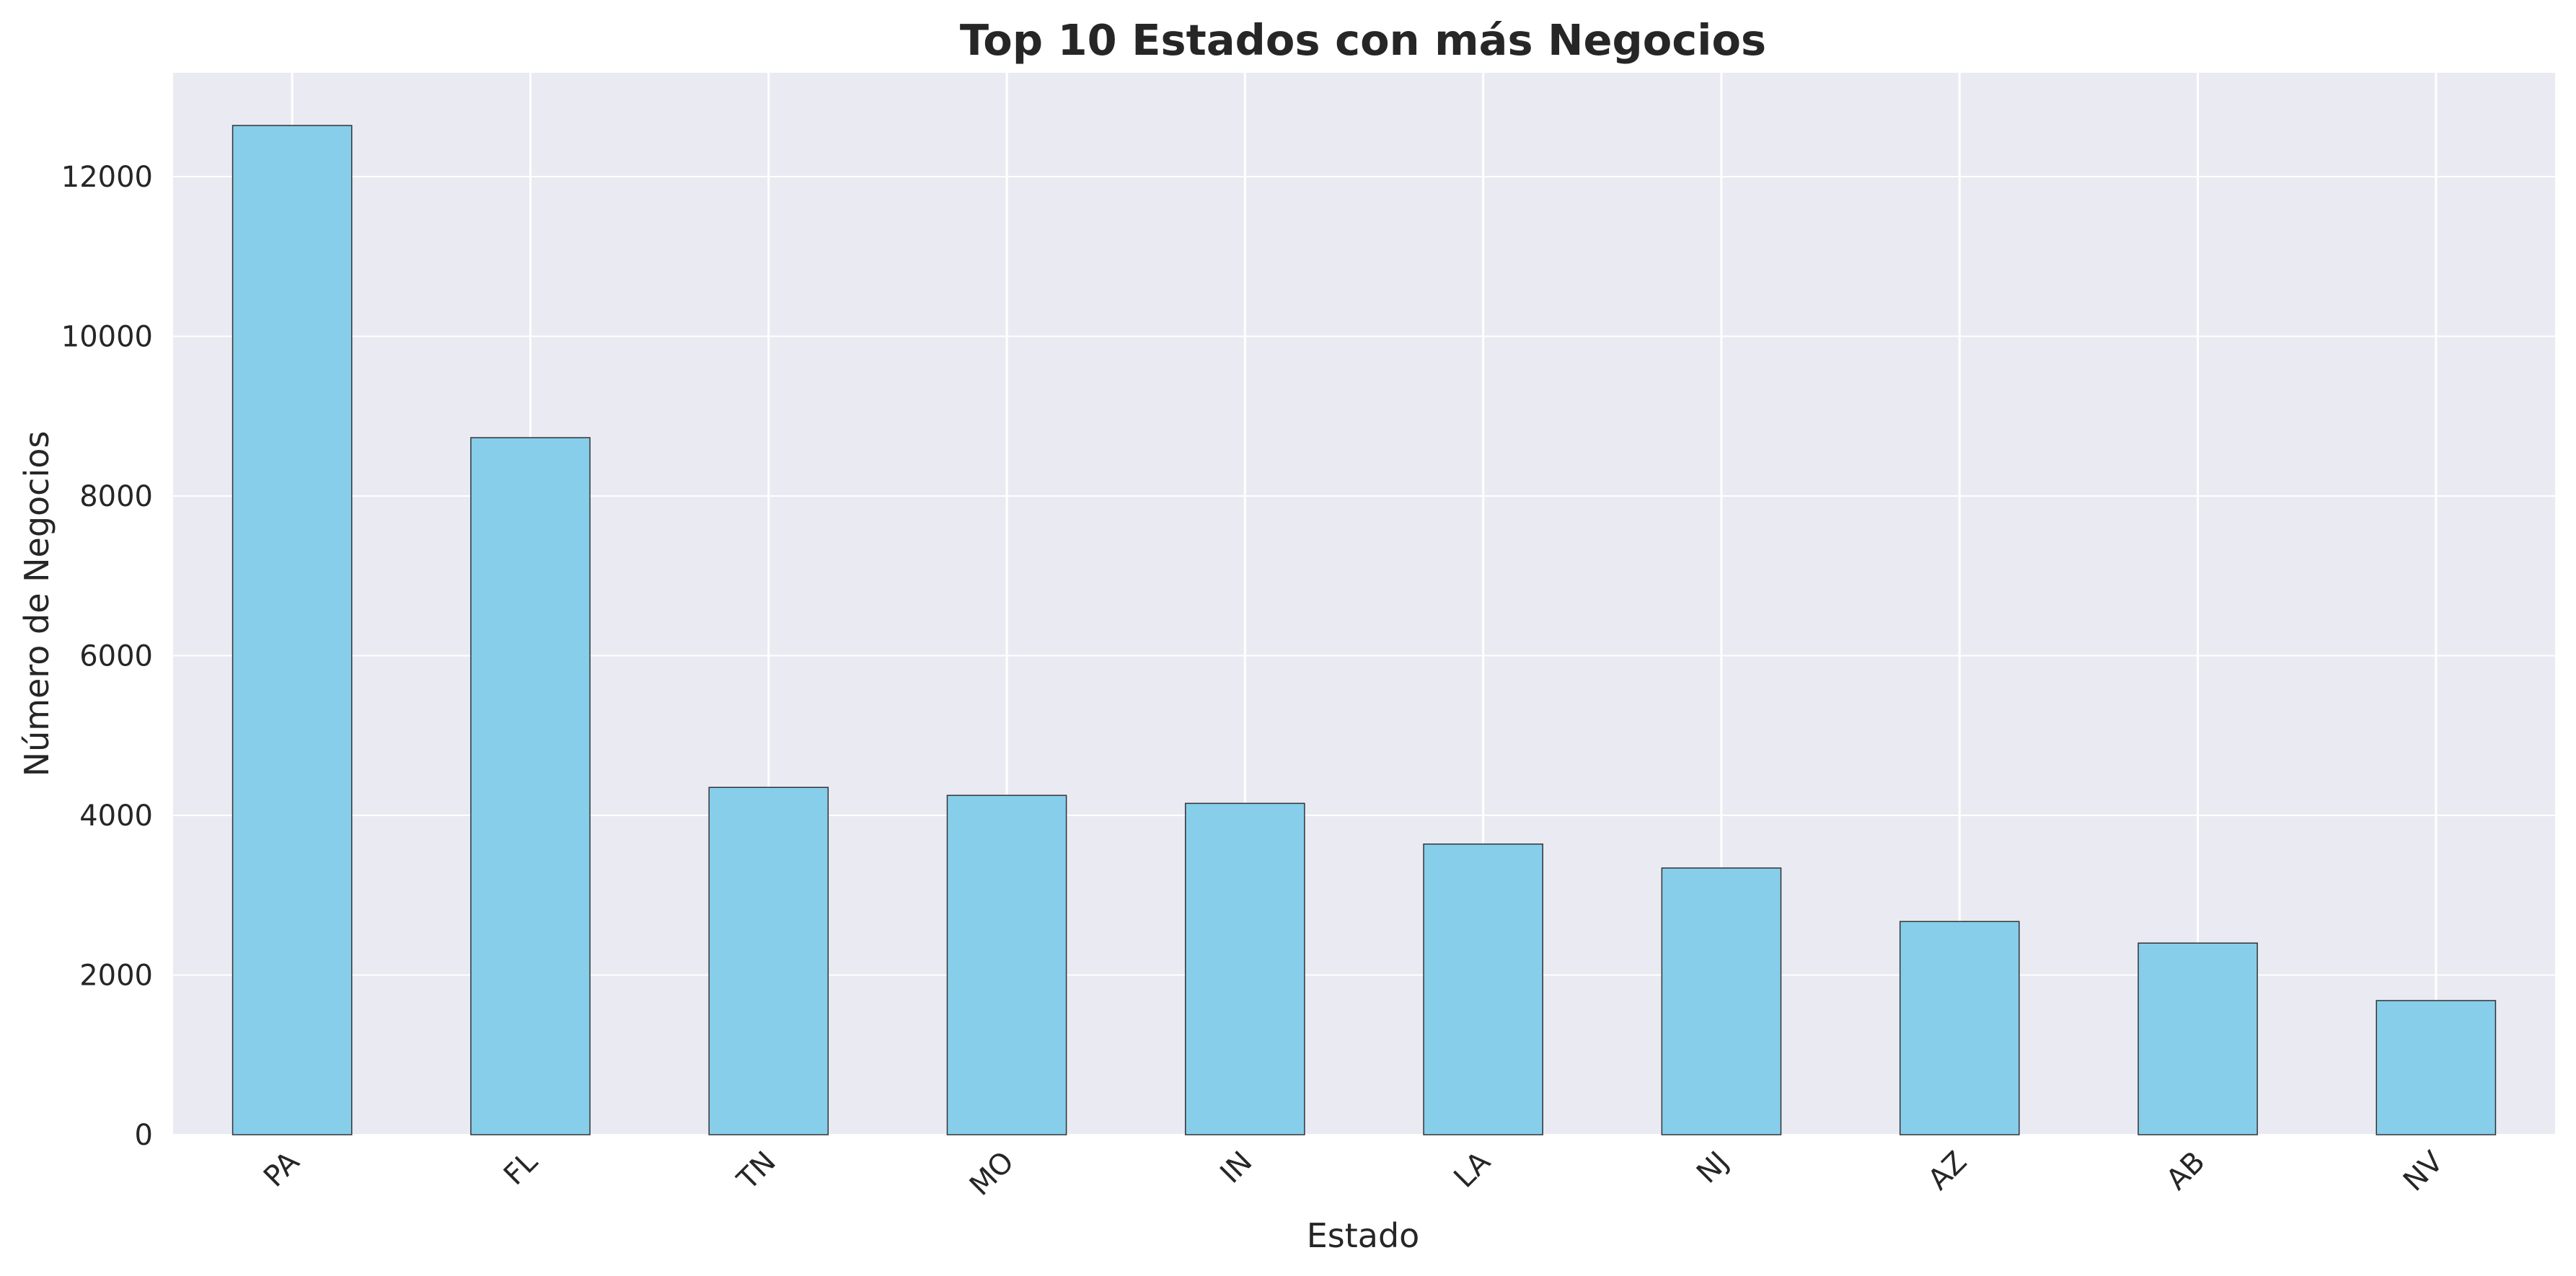 The width and height of the screenshot is (2576, 1276). I want to click on bar-mo, so click(1006, 964).